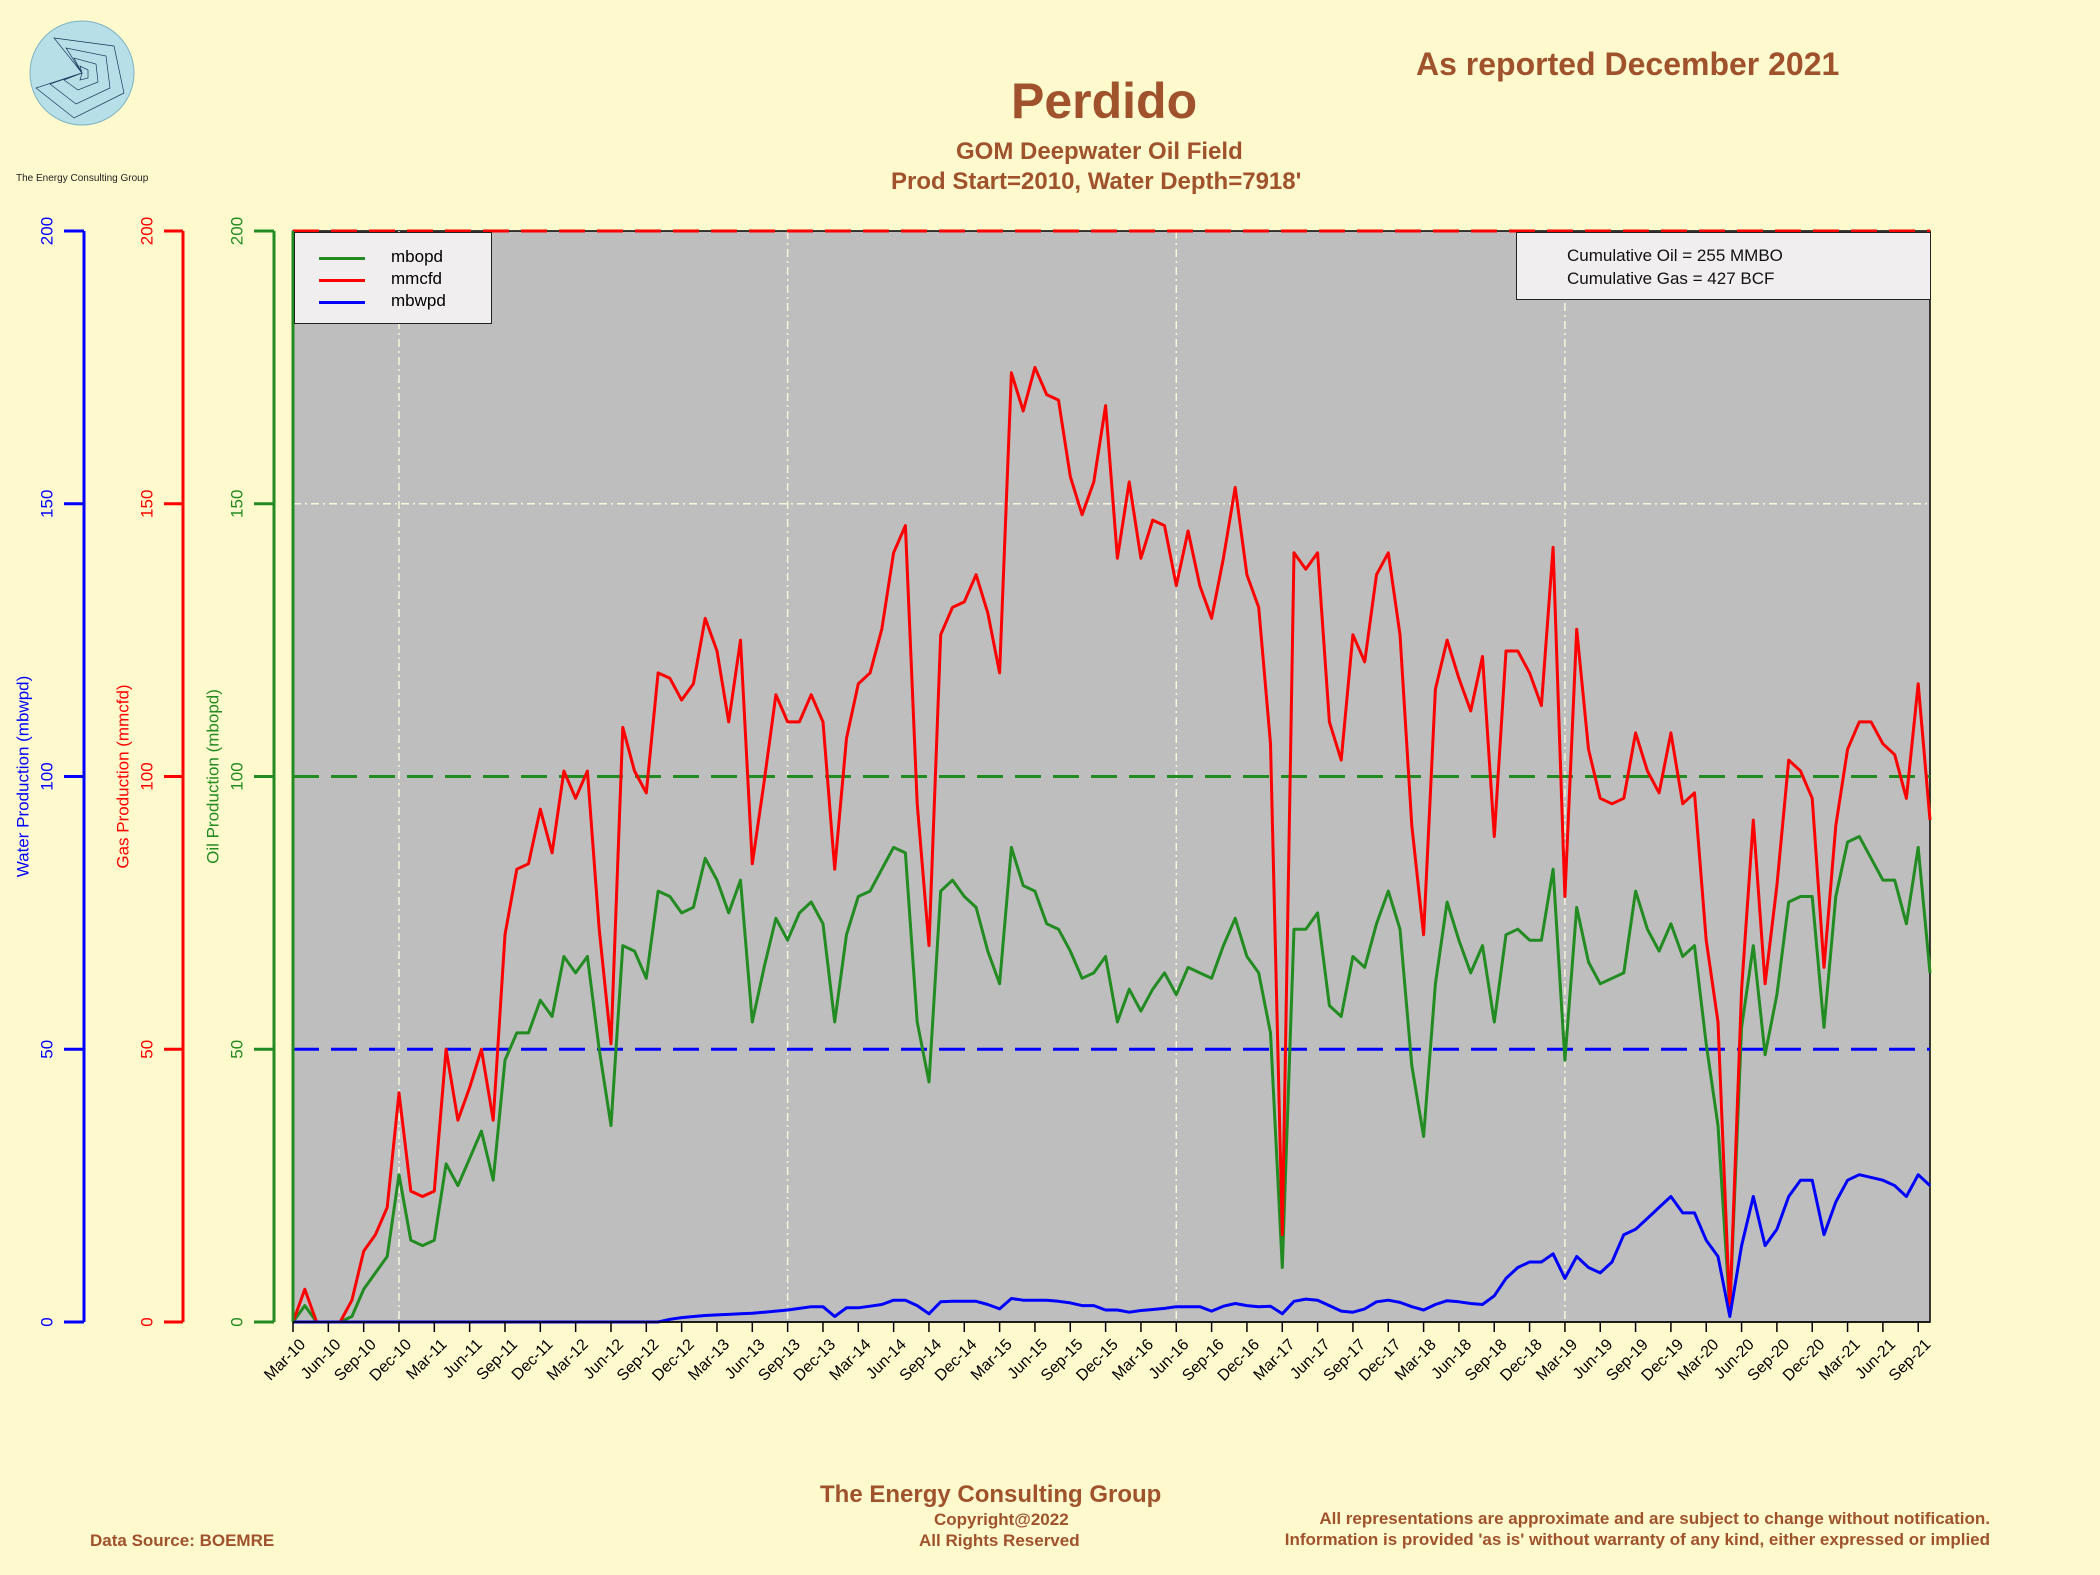 The image size is (2100, 1575). Describe the element at coordinates (1671, 278) in the screenshot. I see `cumulative-gas: Cumulative Gas = 427 BCF` at that location.